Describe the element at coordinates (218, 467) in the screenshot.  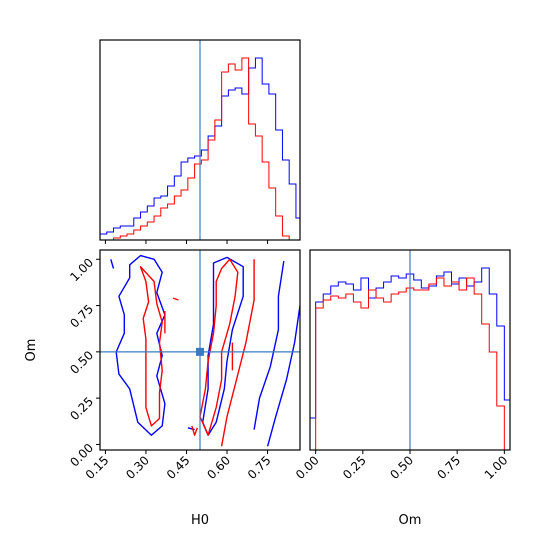
I see `contour-x-tick-label: 0.60` at that location.